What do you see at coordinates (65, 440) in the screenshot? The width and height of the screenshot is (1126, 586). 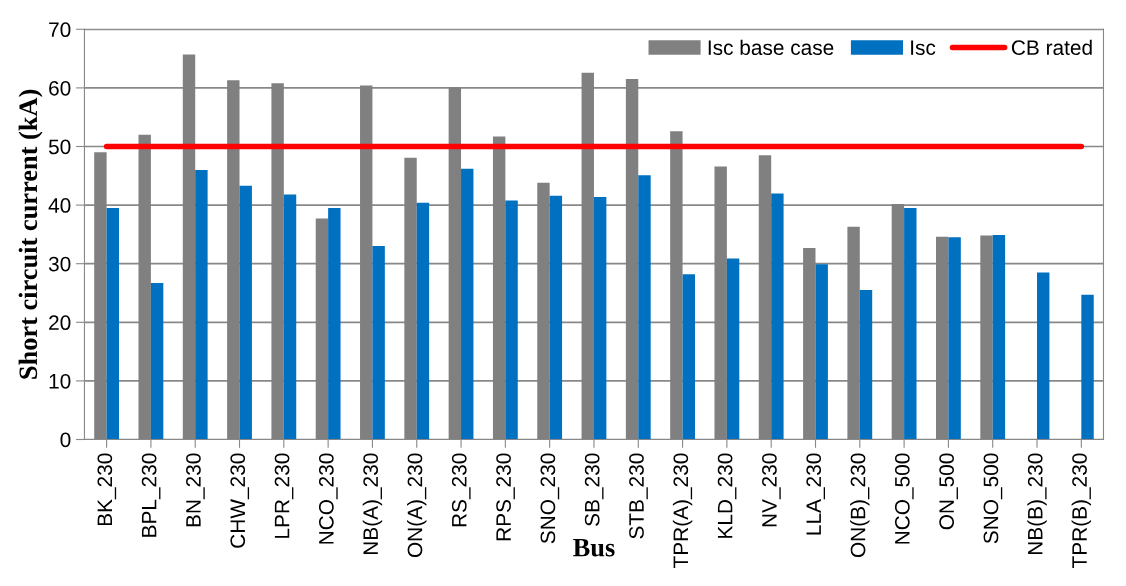 I see `y-tick-label: 0` at bounding box center [65, 440].